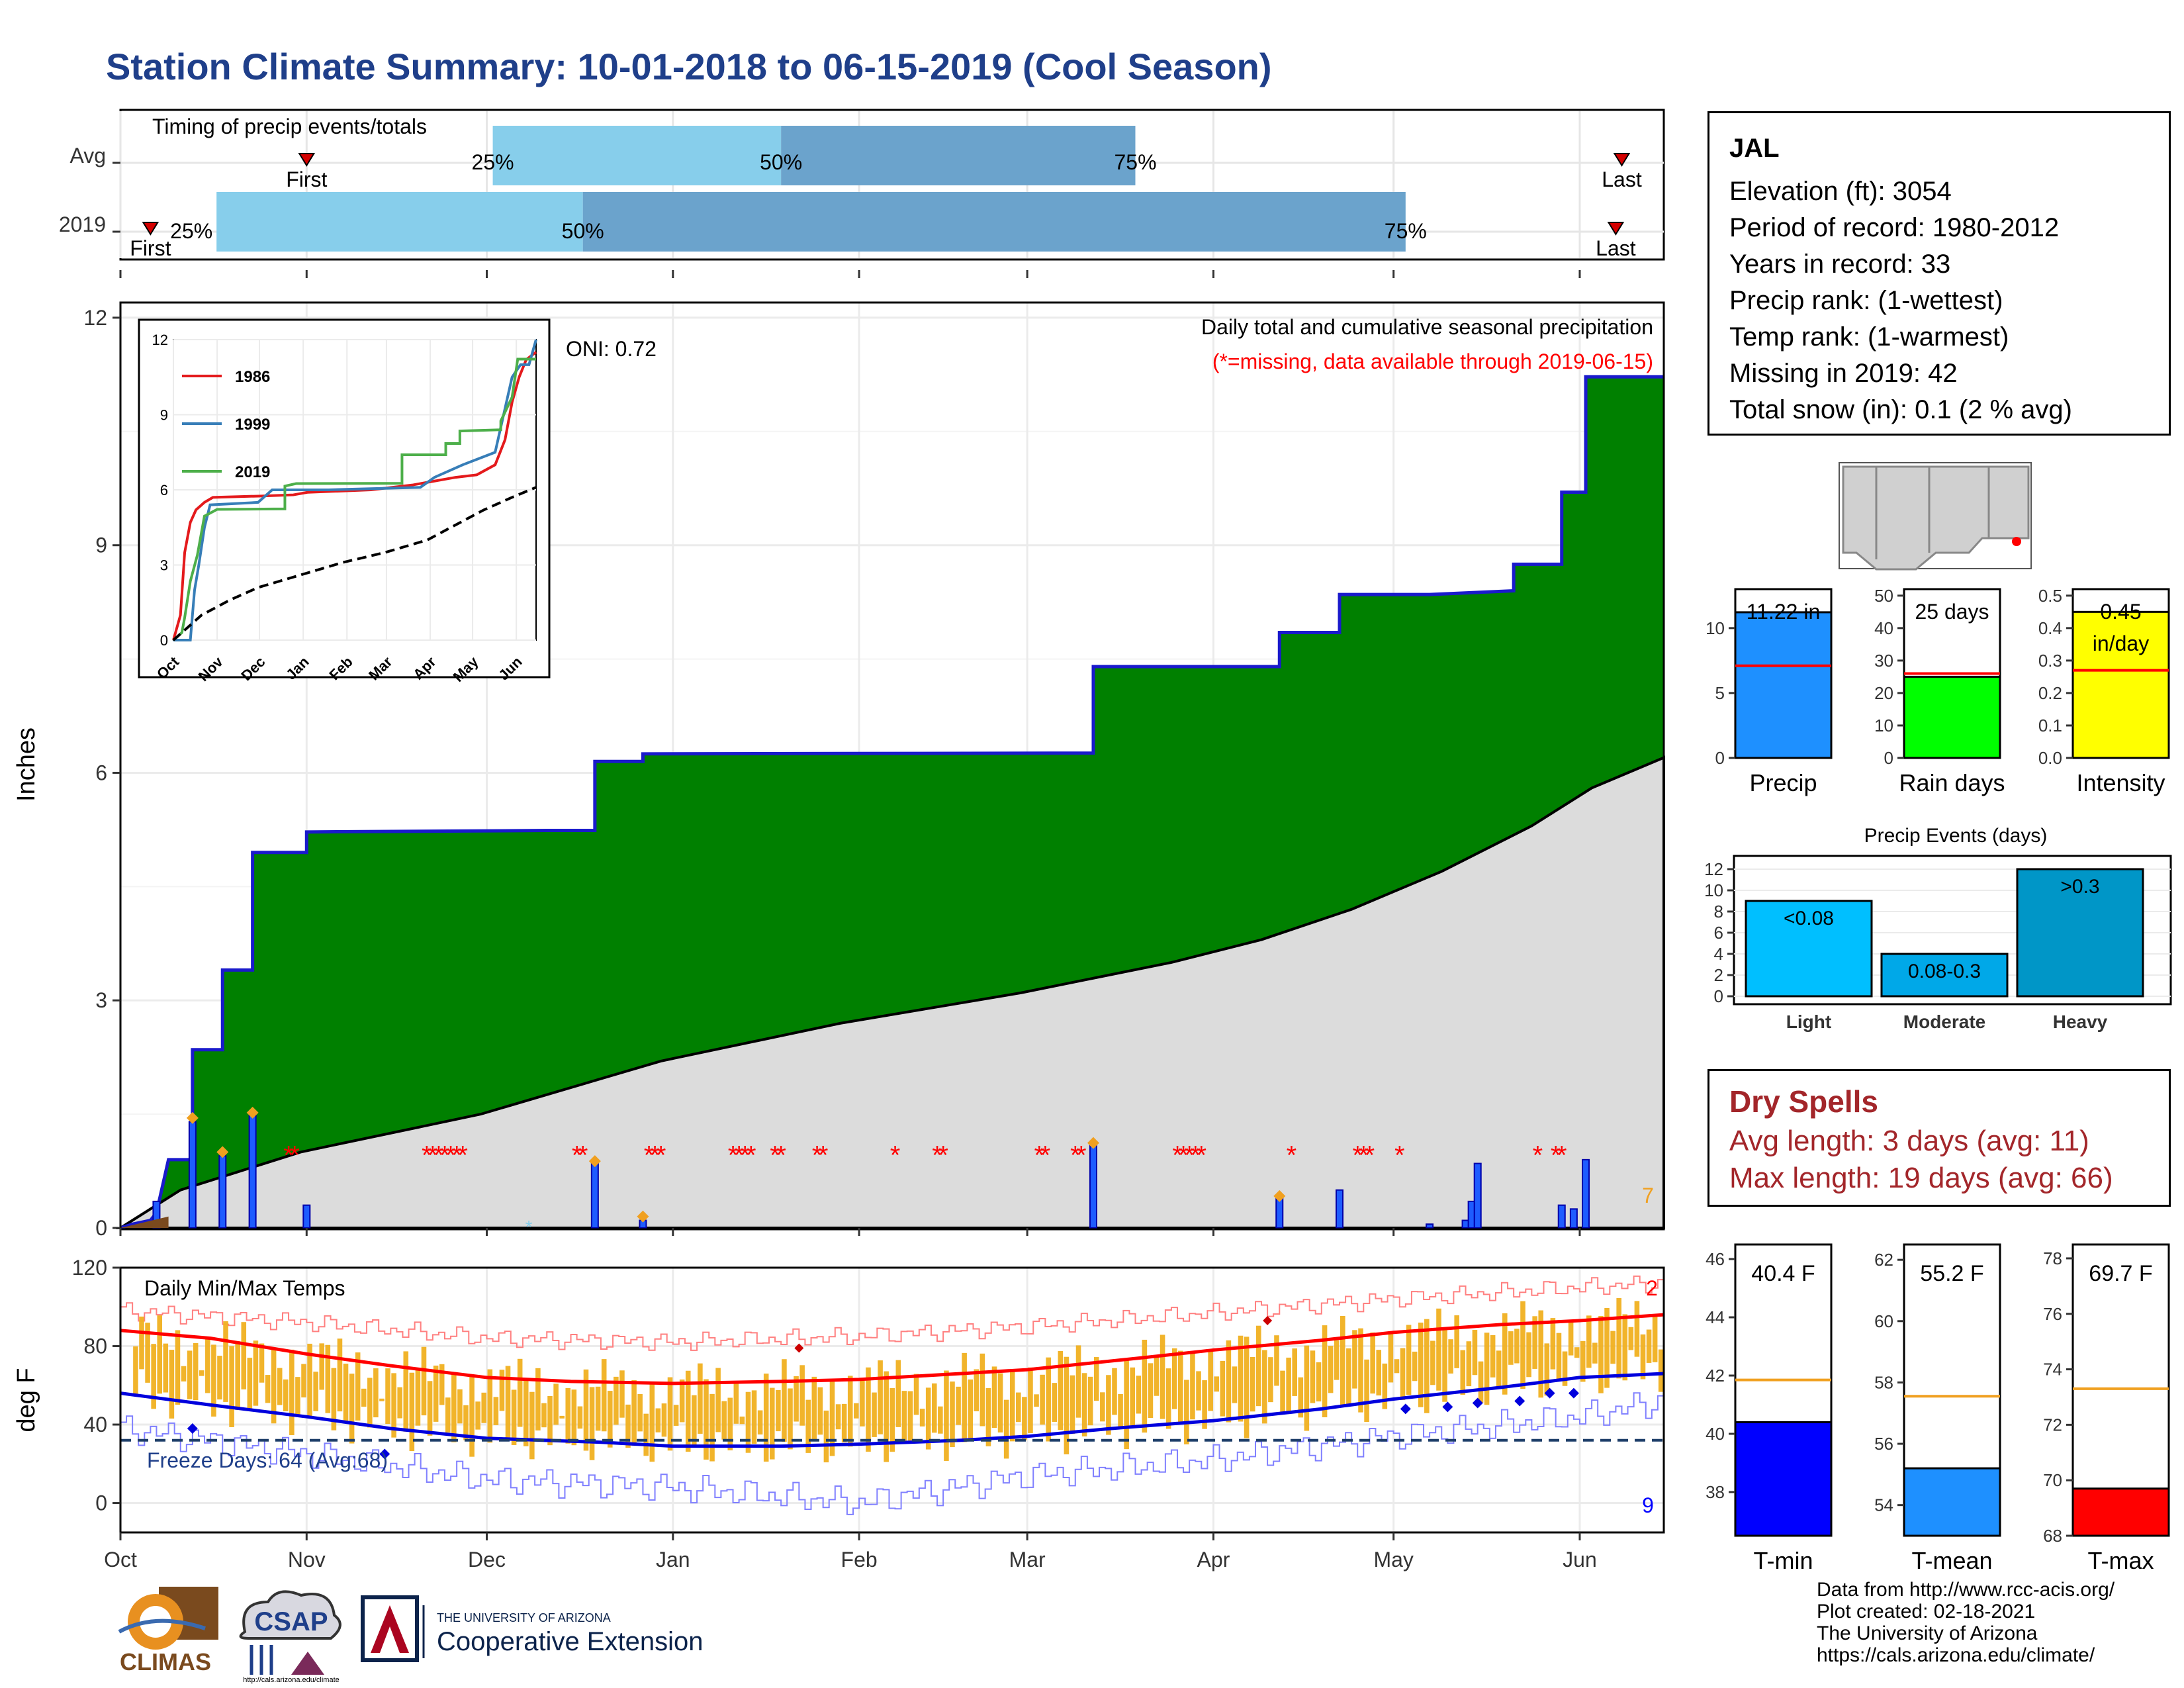 The height and width of the screenshot is (1688, 2184). I want to click on summary-value-unit: in/day, so click(2121, 643).